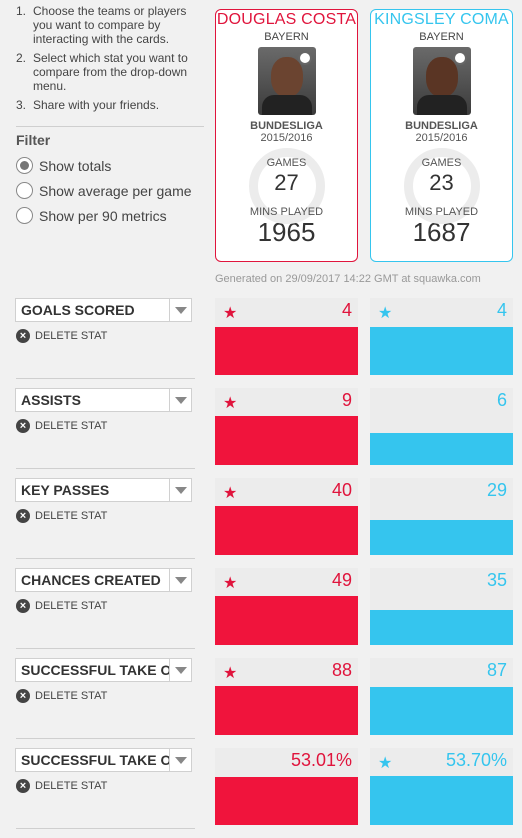  I want to click on stat-select-value: CHANCES CREATED, so click(91, 580).